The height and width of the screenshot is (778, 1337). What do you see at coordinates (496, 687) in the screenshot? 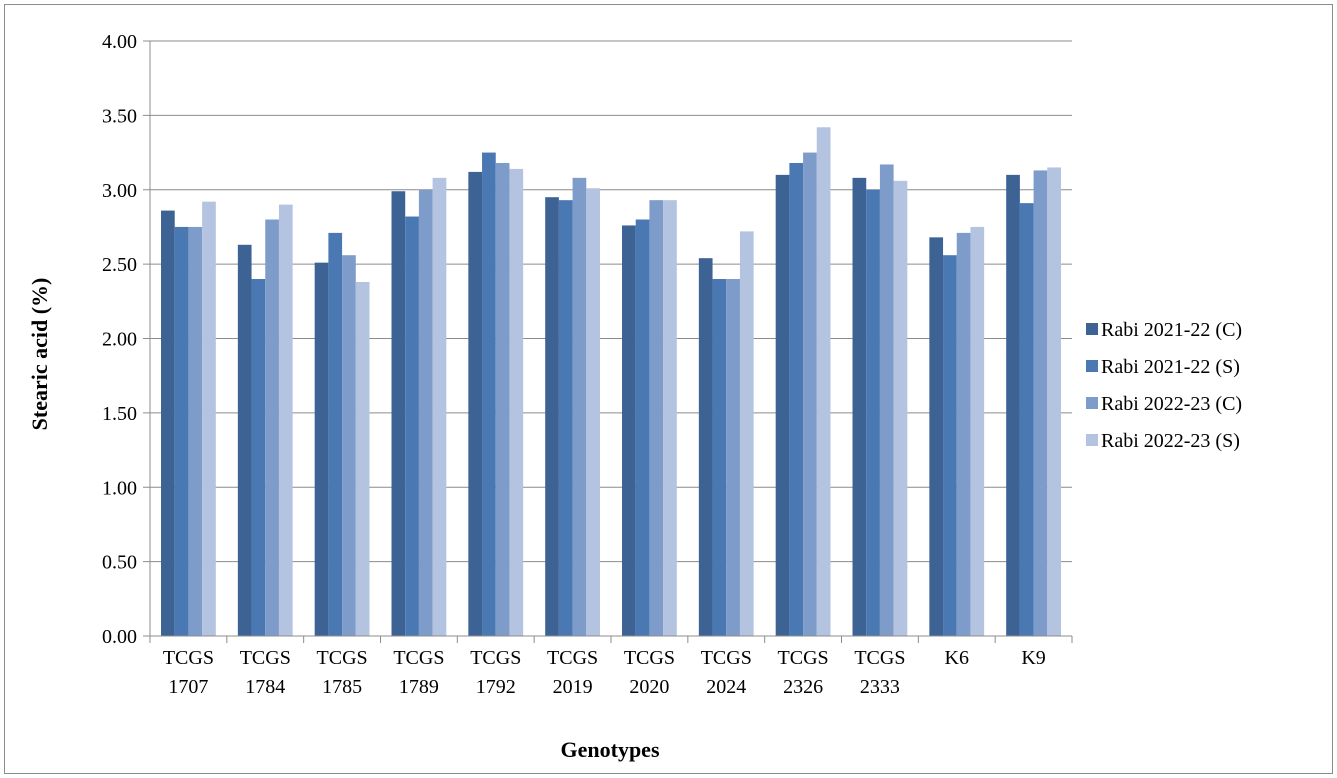
I see `x-tick-label: 1792` at bounding box center [496, 687].